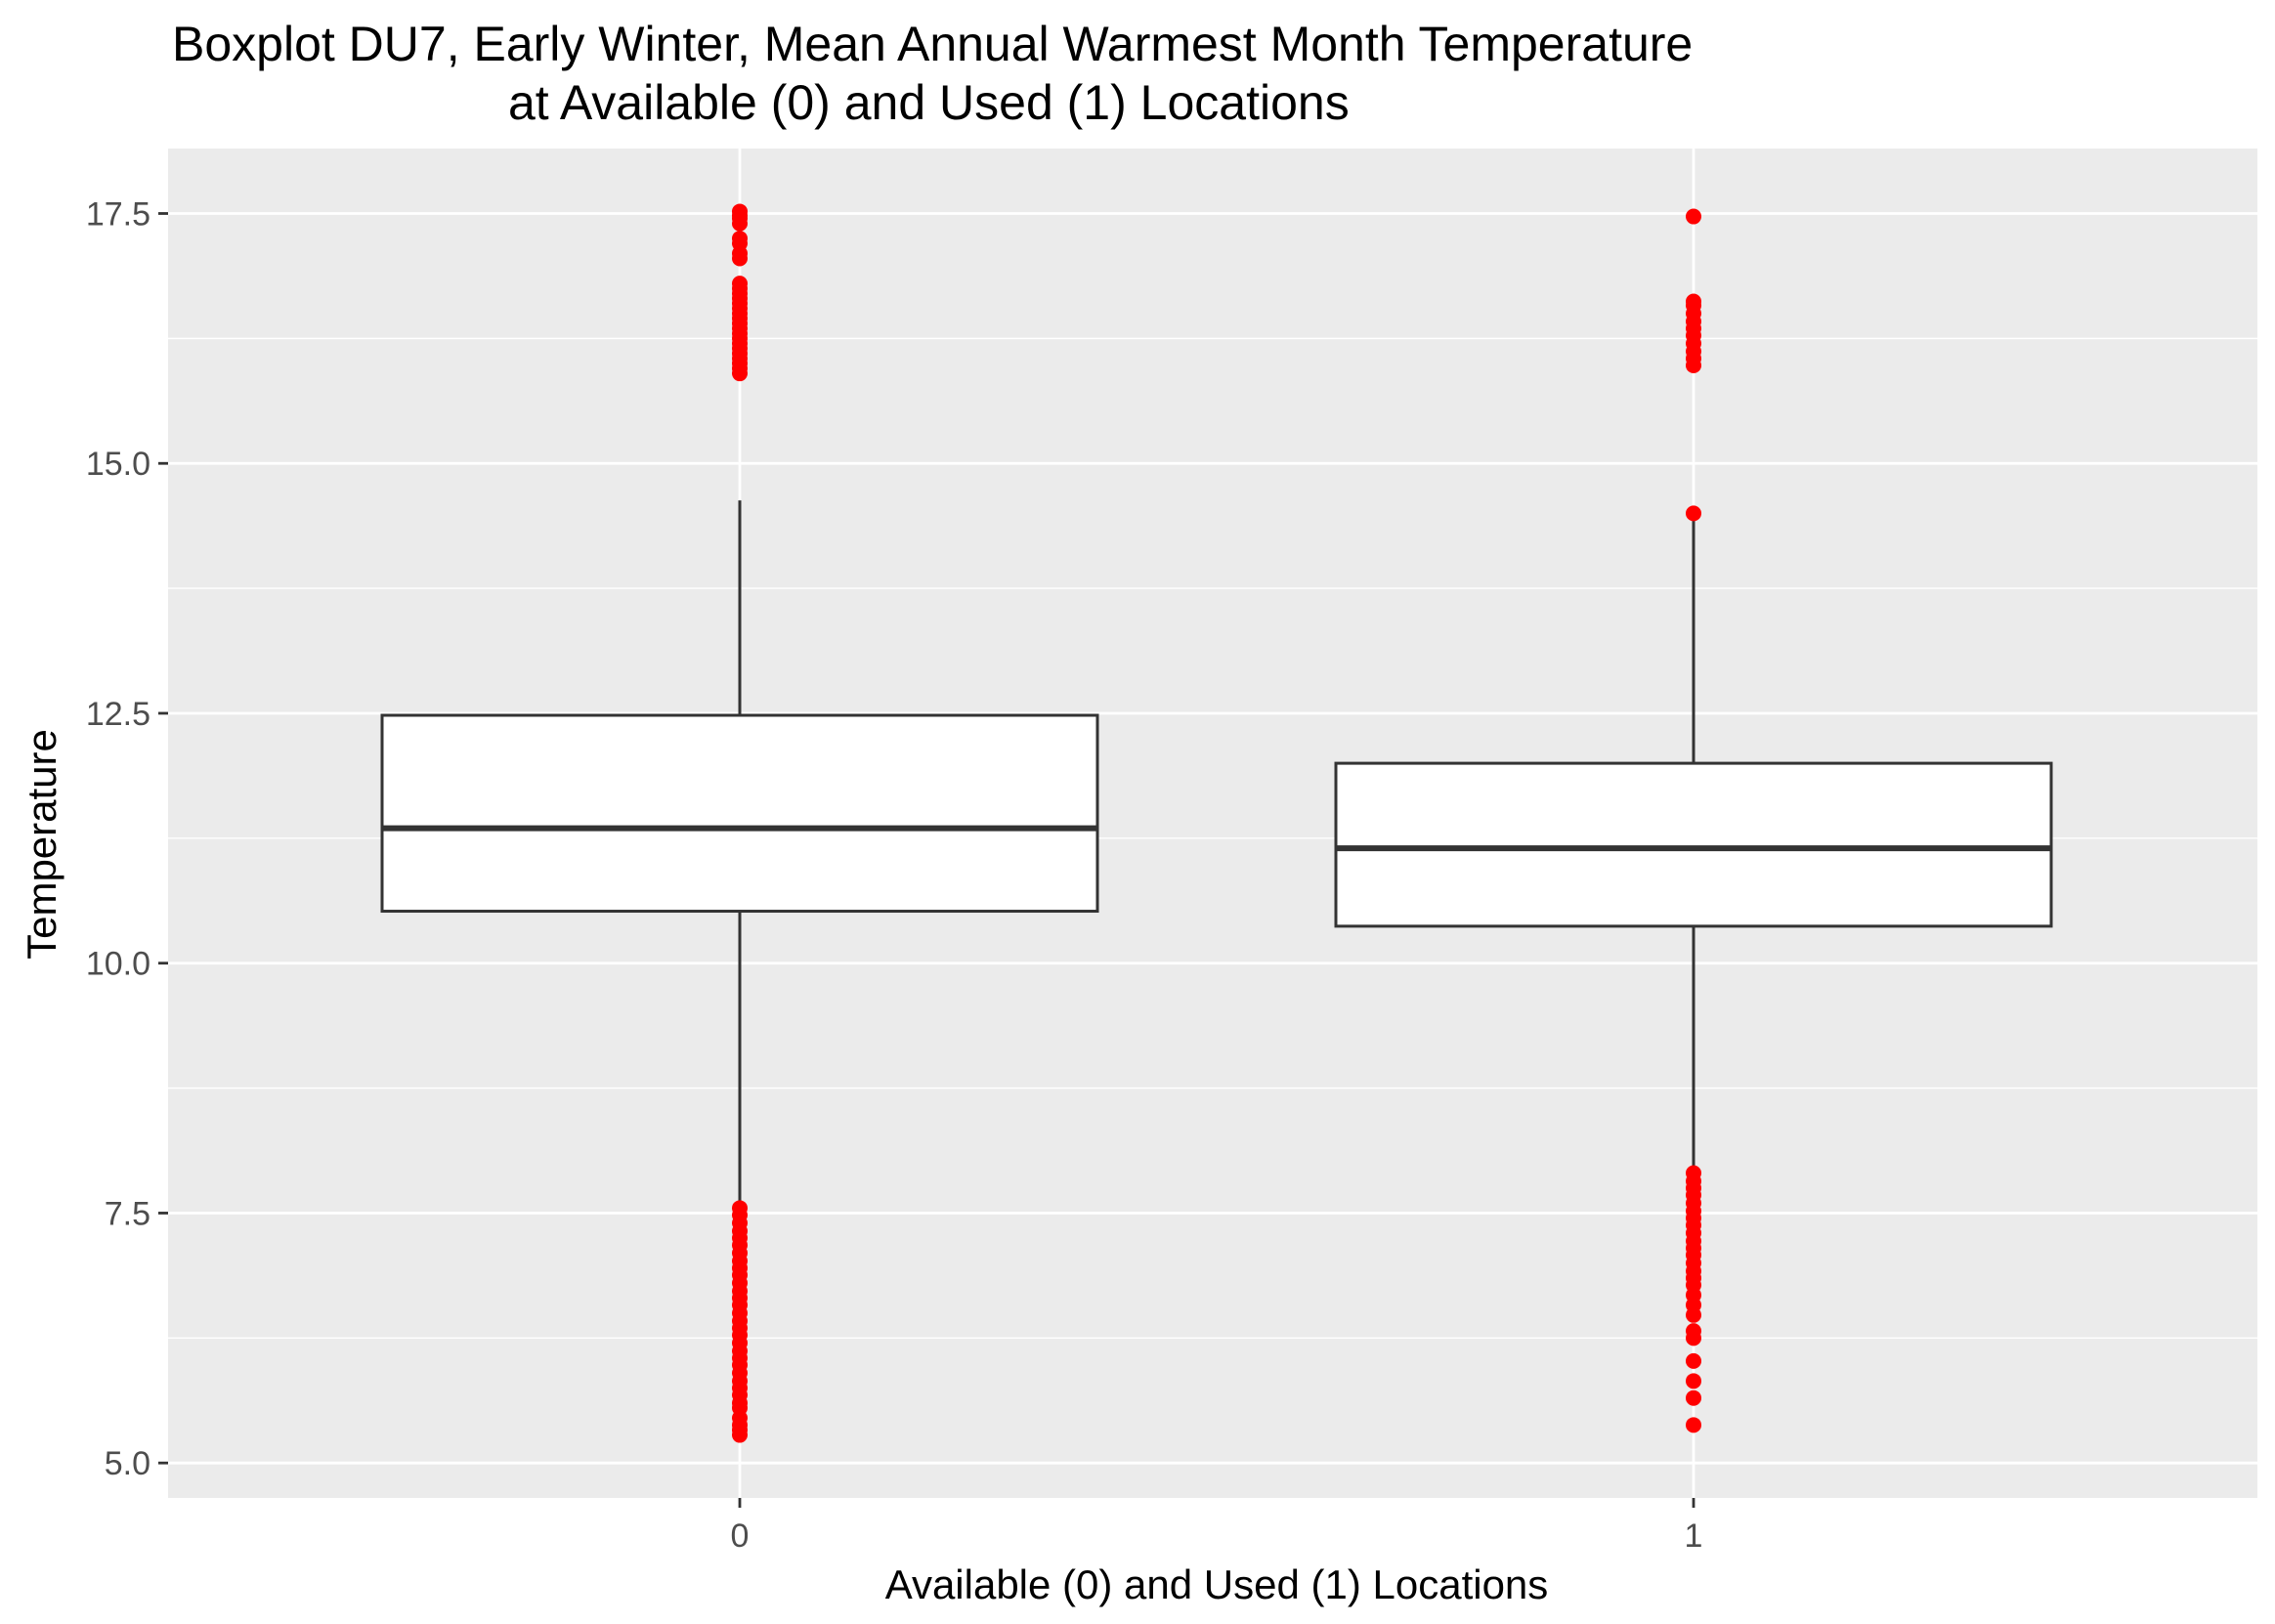 The image size is (2275, 1624). I want to click on y-tick-label: 17.5, so click(118, 214).